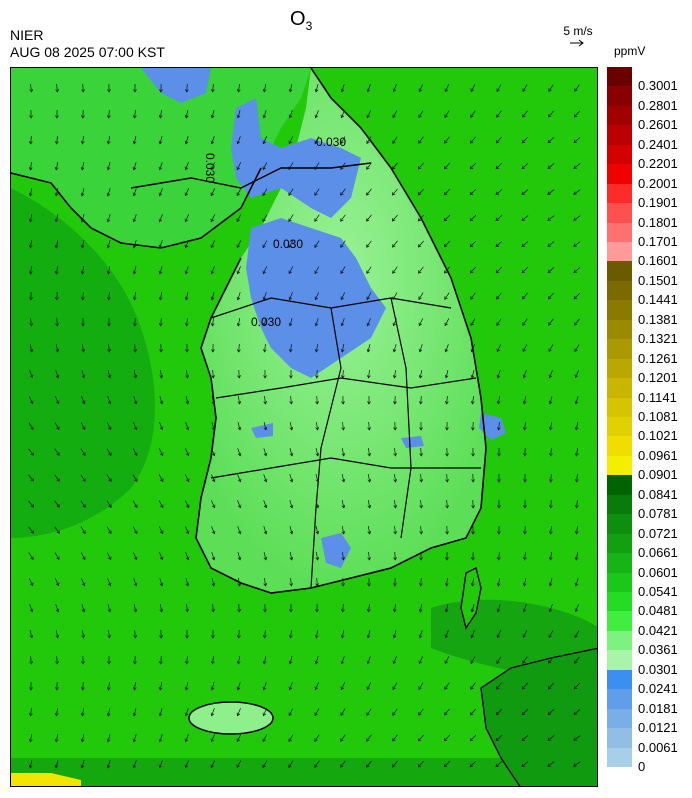  I want to click on legend-label: 0.2801, so click(658, 105).